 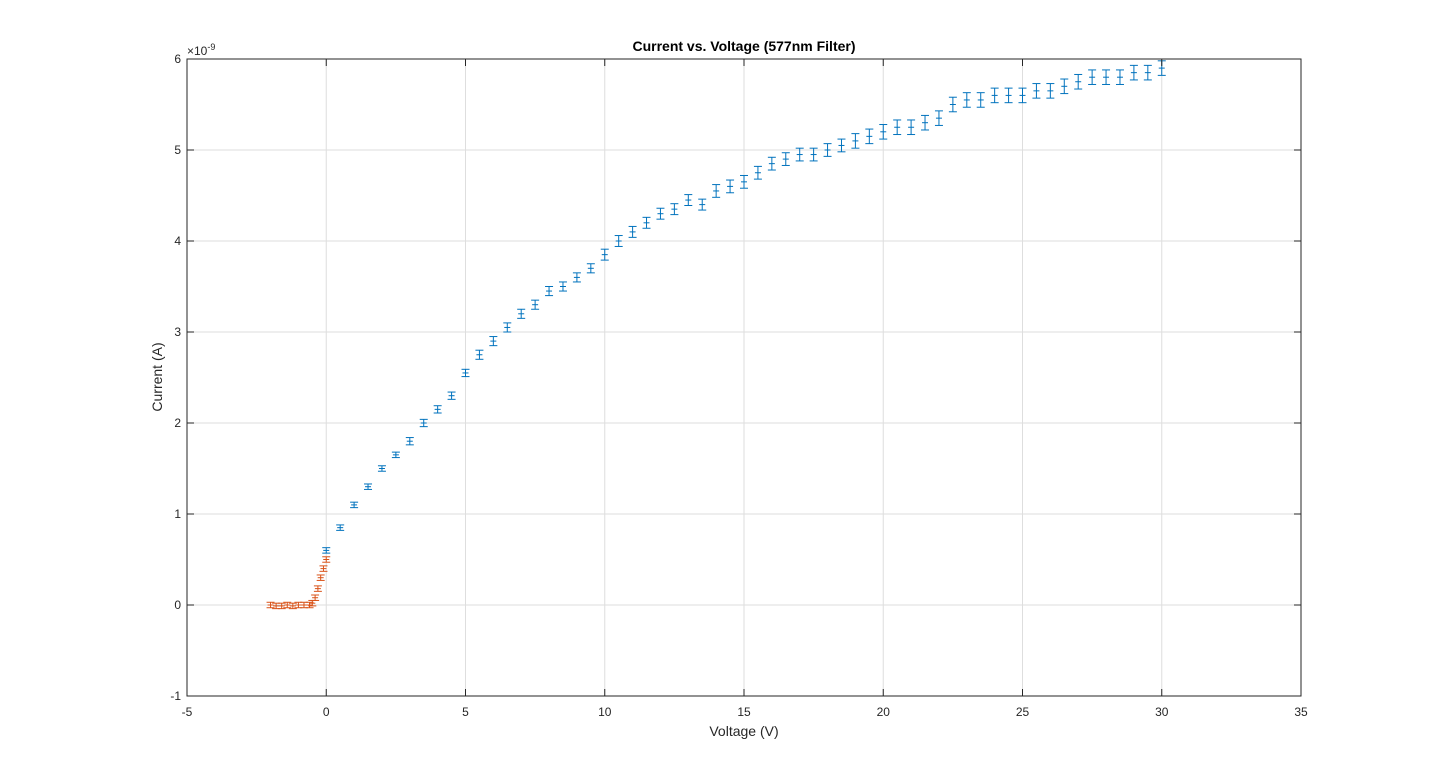 What do you see at coordinates (1023, 712) in the screenshot?
I see `x-tick-label: 25` at bounding box center [1023, 712].